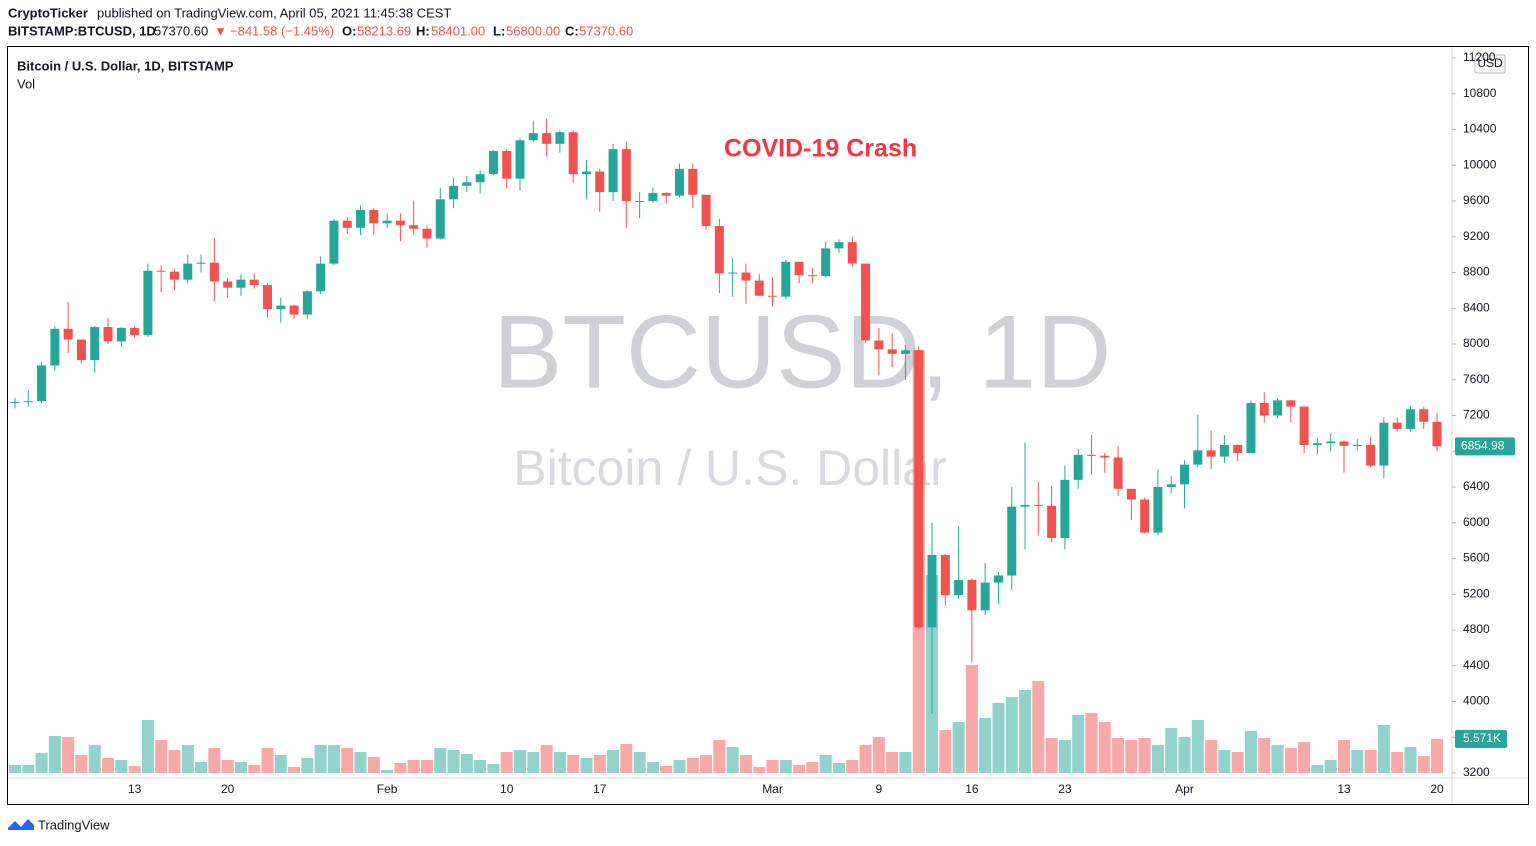  I want to click on publisher: CryptoTicker, so click(48, 12).